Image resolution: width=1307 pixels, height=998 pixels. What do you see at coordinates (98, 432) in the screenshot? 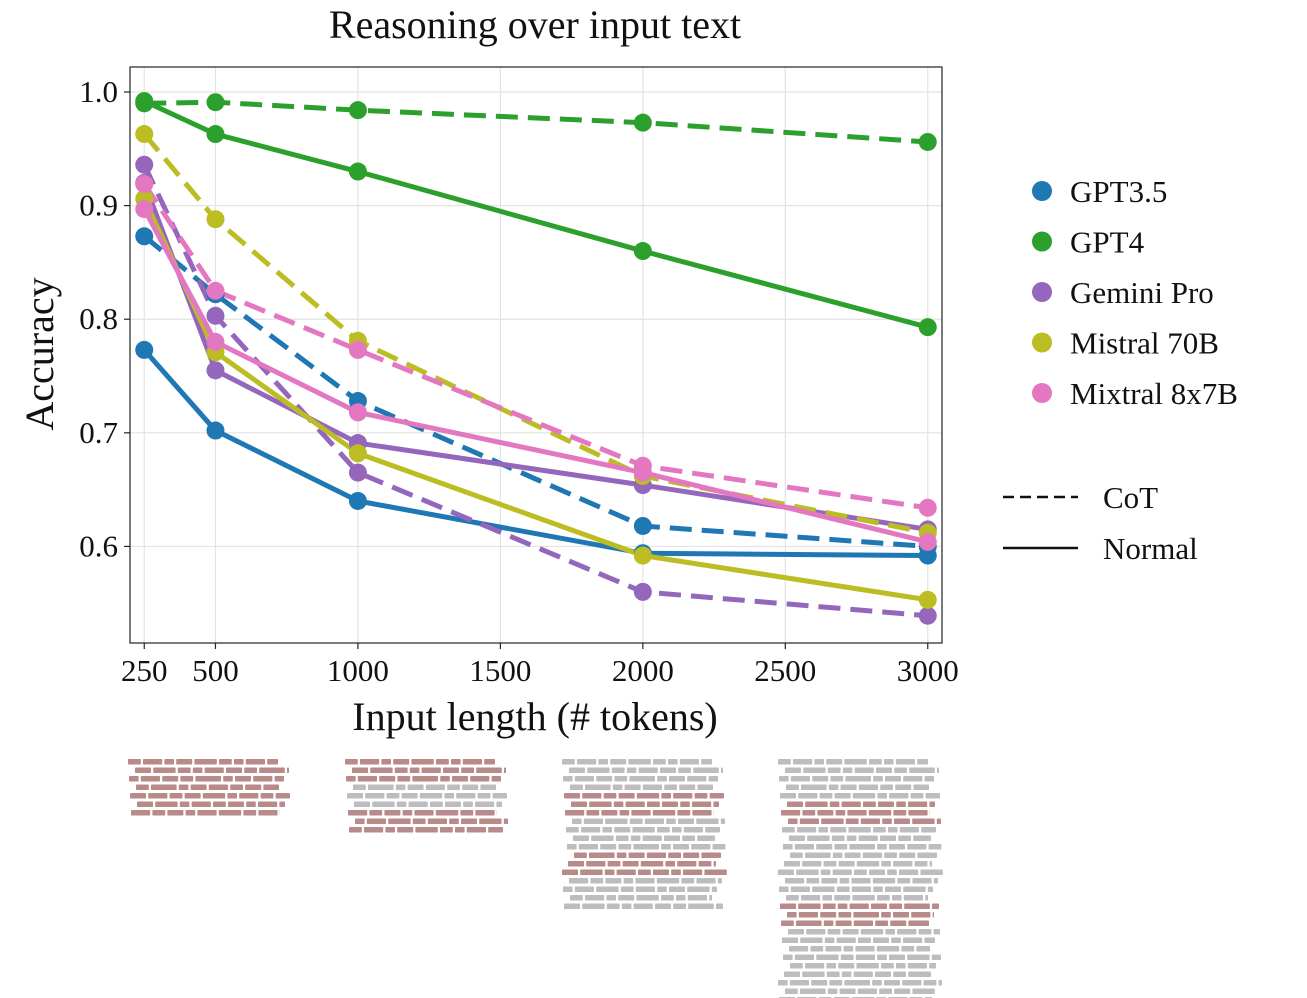
I see `y-tick-label: 0.7` at bounding box center [98, 432].